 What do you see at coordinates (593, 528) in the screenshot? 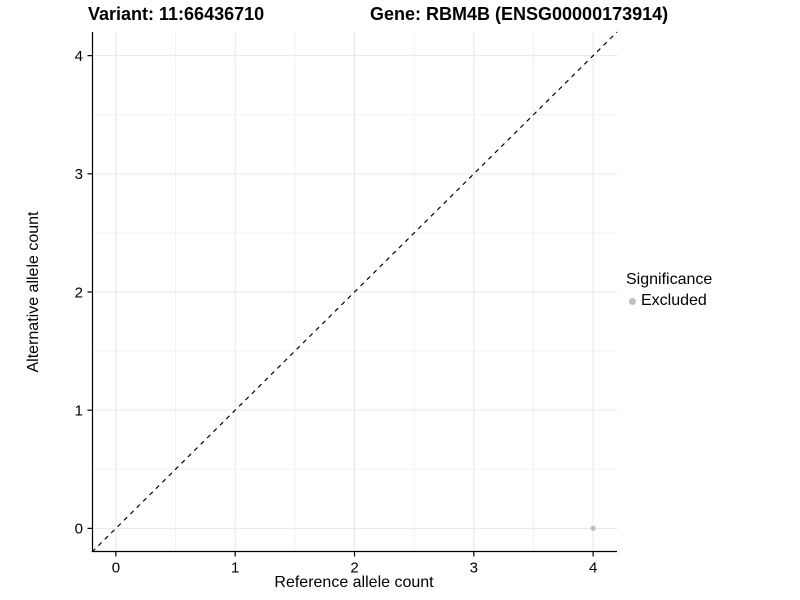
I see `data-point` at bounding box center [593, 528].